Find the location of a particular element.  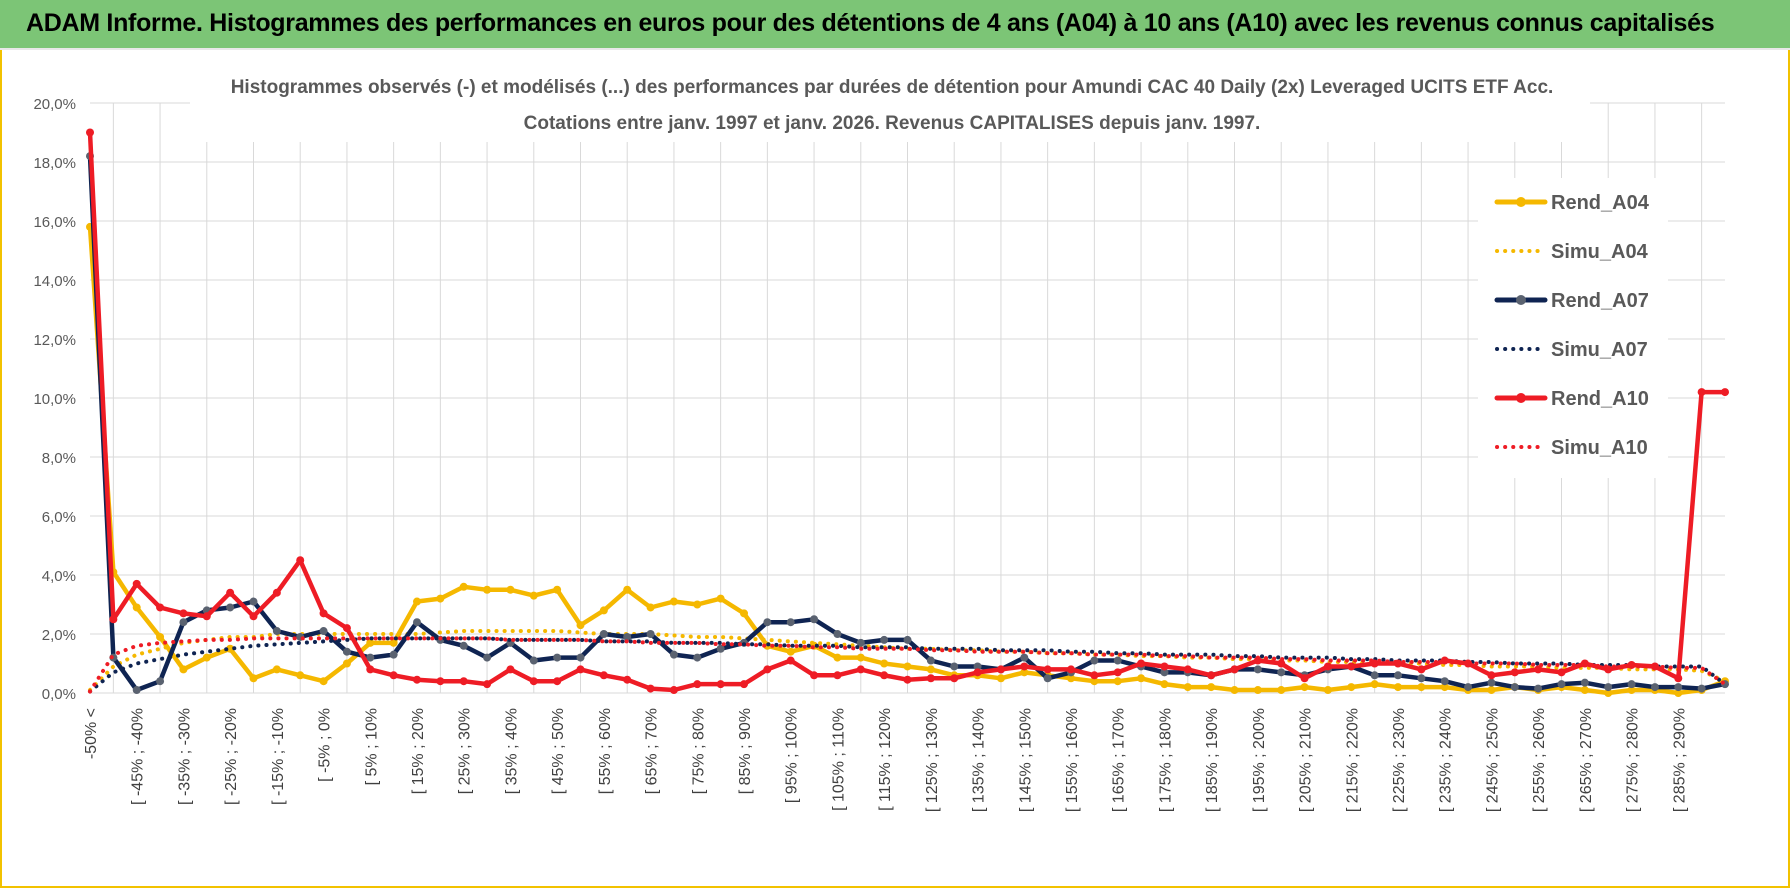

x-tick-label: [ 275% ; 280% is located at coordinates (1633, 760).